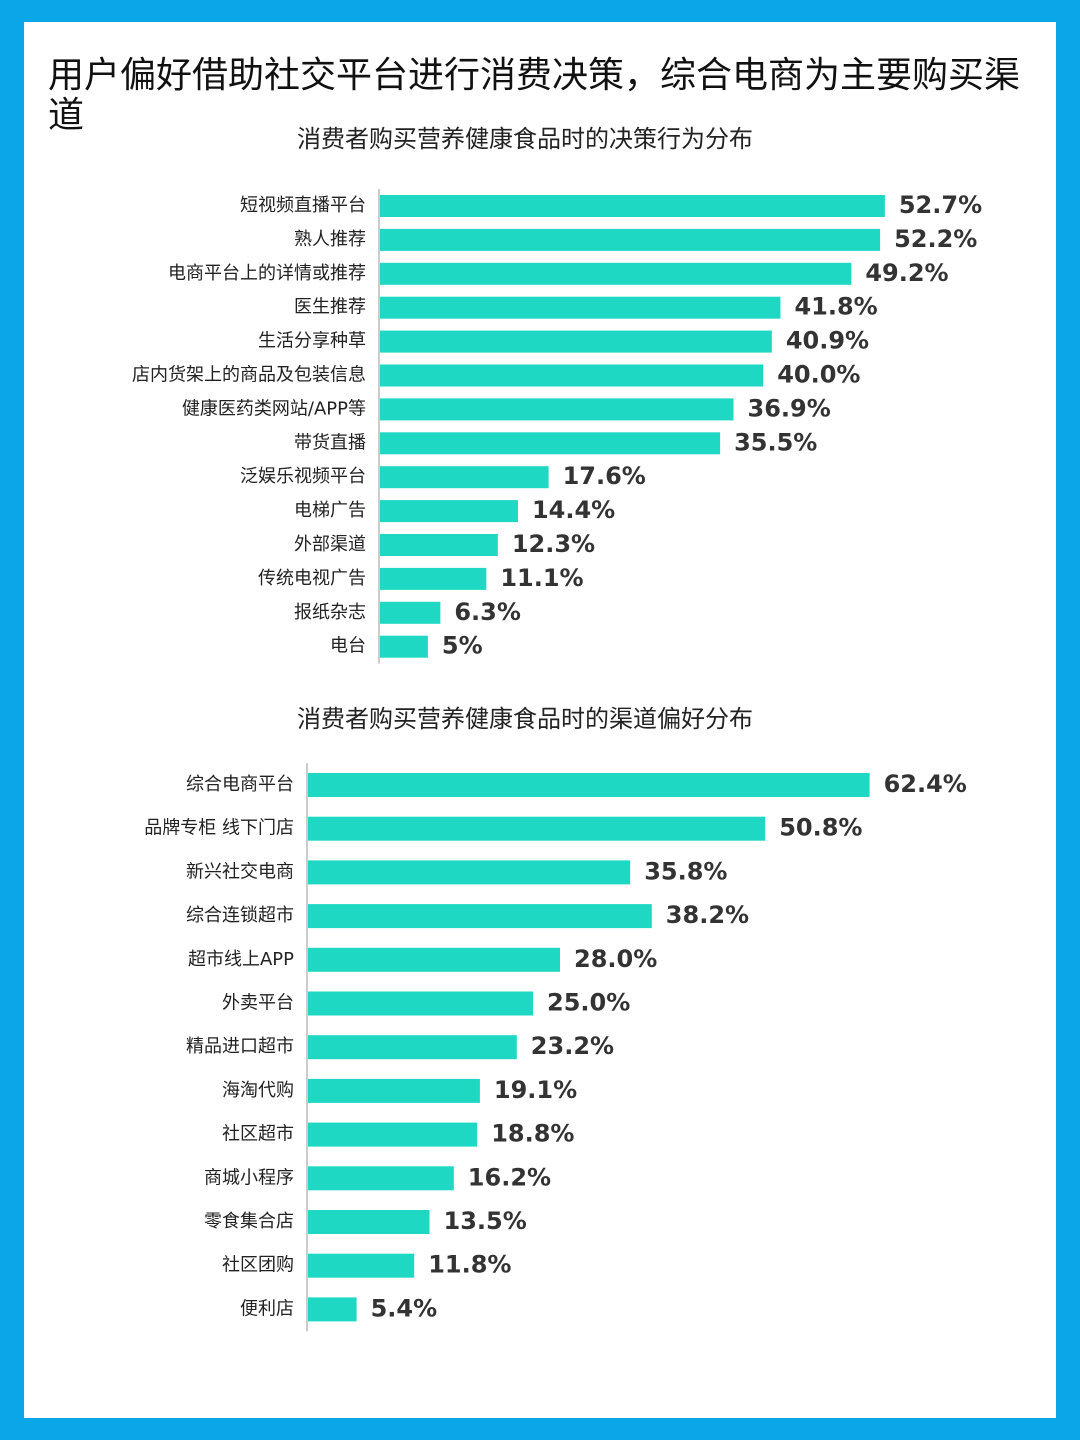  I want to click on category-label: 医生推荐, so click(330, 307).